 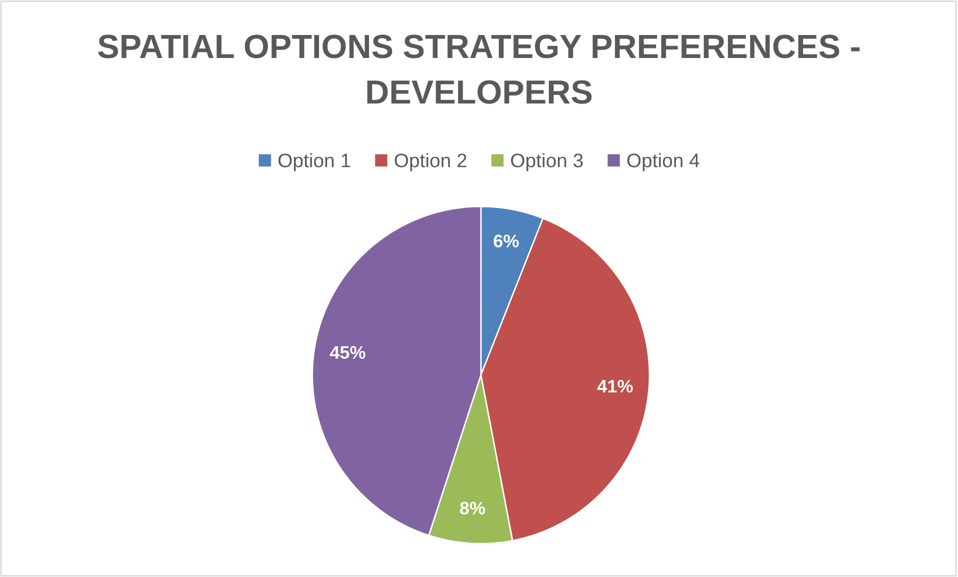 I want to click on data-label: 45%, so click(x=348, y=352).